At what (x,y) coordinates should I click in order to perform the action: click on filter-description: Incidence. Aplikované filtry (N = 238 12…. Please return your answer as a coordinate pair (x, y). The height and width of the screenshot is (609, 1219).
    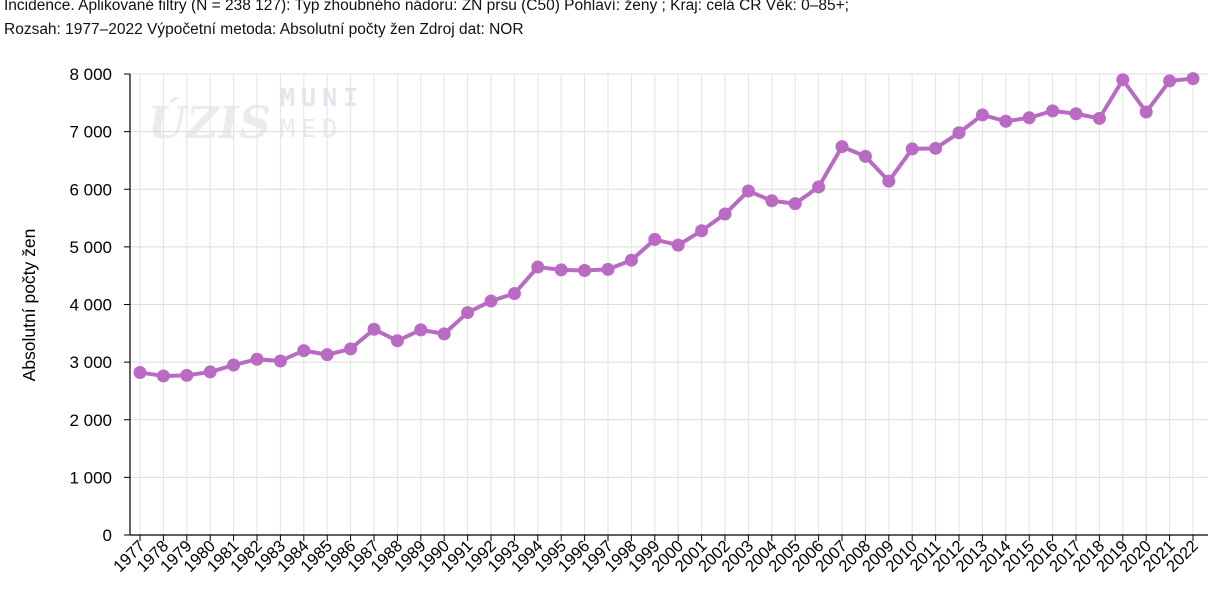
    Looking at the image, I should click on (426, 7).